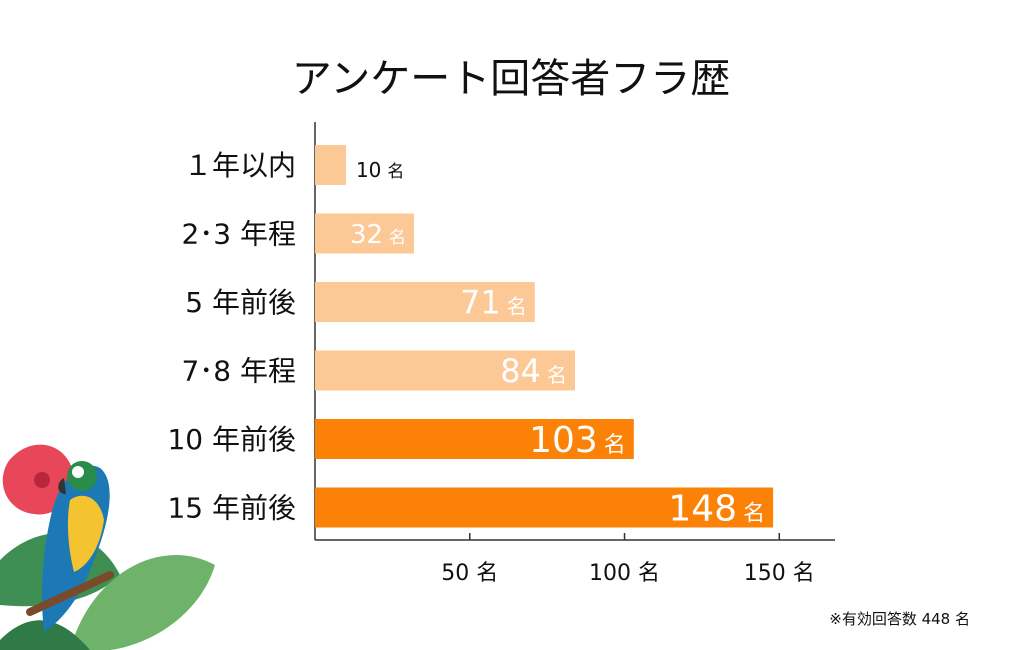 The height and width of the screenshot is (650, 1022). Describe the element at coordinates (469, 573) in the screenshot. I see `x-tick-label: 50 名` at that location.